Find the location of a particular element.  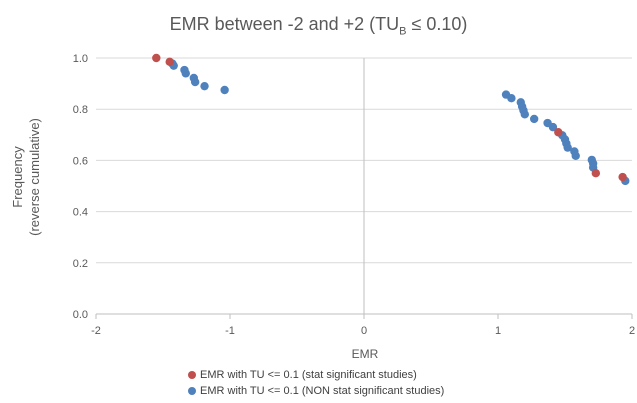

chart-title: EMR between -2 and +2 (TUB ≤ 0.10) is located at coordinates (318, 26).